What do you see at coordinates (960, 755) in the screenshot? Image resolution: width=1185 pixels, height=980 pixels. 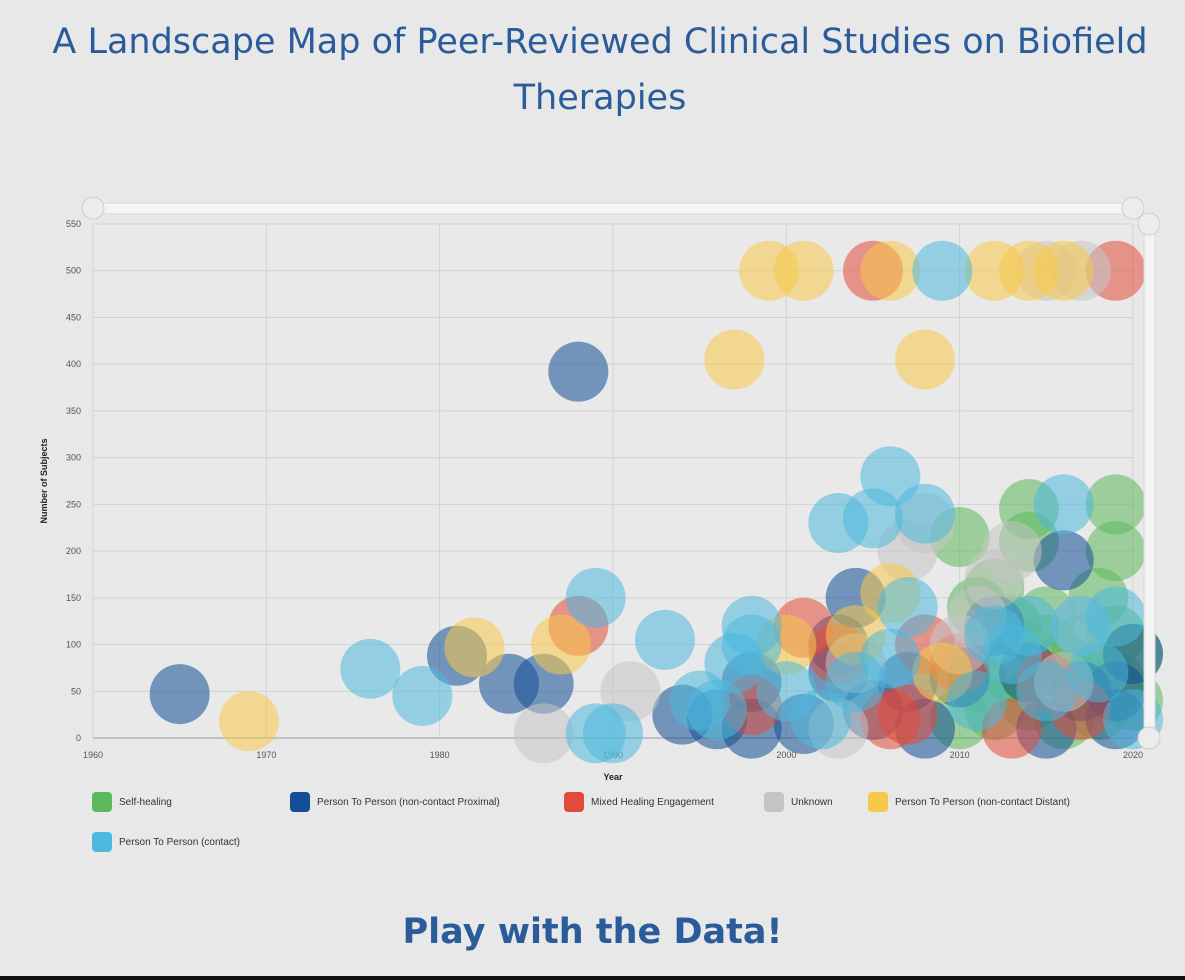 I see `x-tick-label: 2010` at bounding box center [960, 755].